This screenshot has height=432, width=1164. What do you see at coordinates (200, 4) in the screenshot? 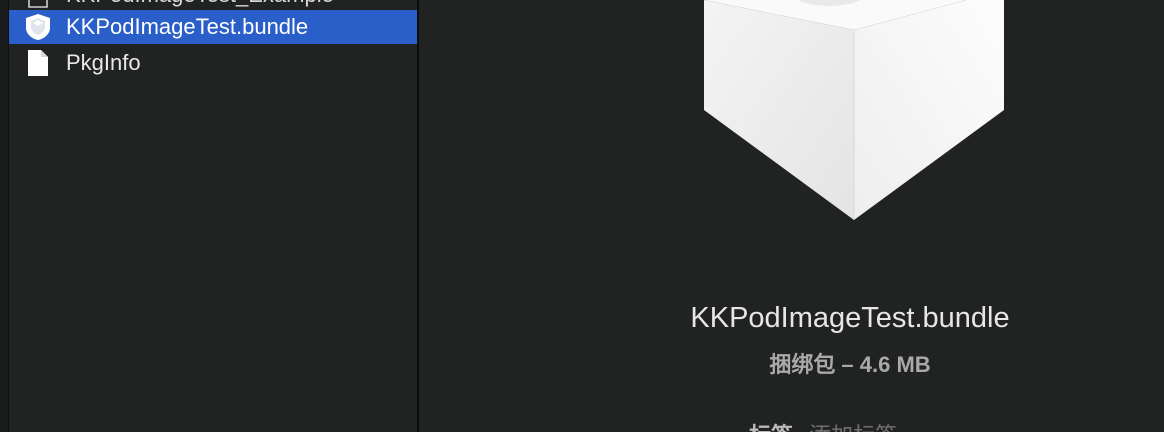
I see `list-item-label: KKPodImageTest_Example` at bounding box center [200, 4].